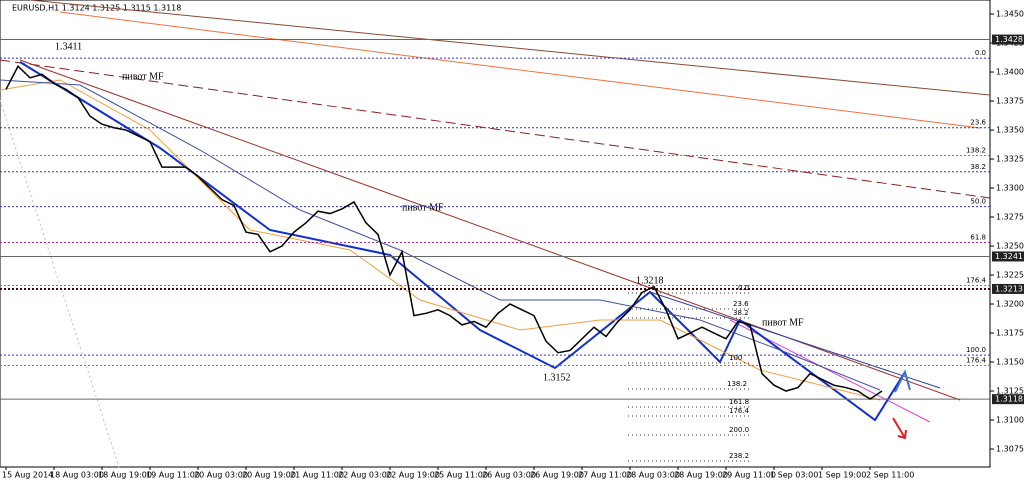  I want to click on y-tick-label: 1.3250, so click(1010, 246).